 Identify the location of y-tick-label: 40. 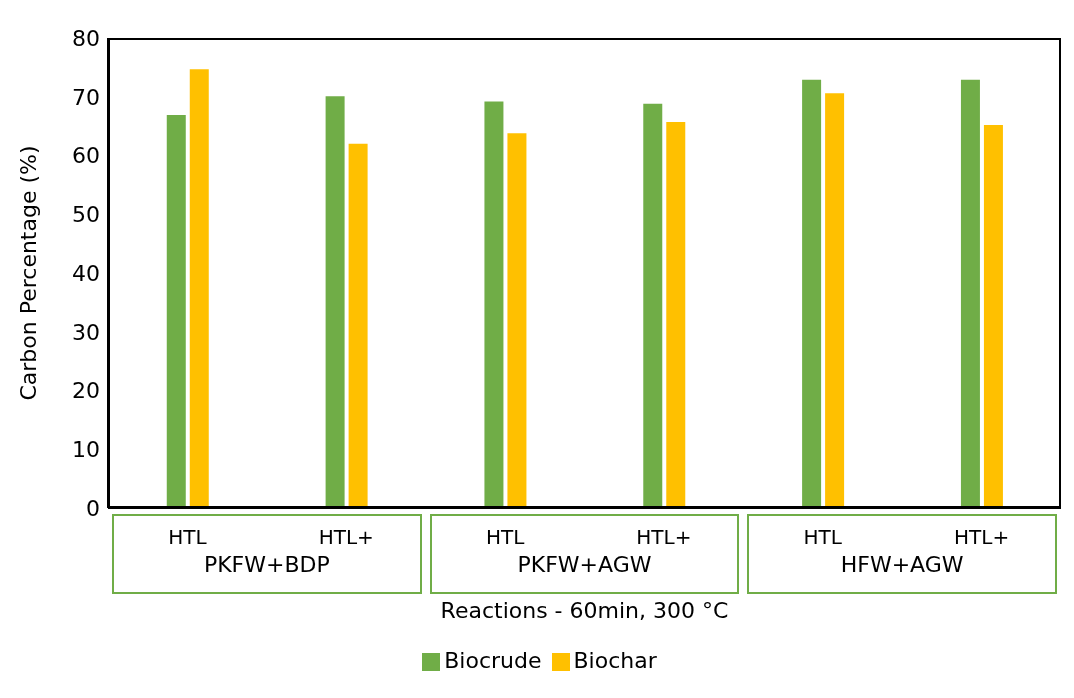
(86, 273).